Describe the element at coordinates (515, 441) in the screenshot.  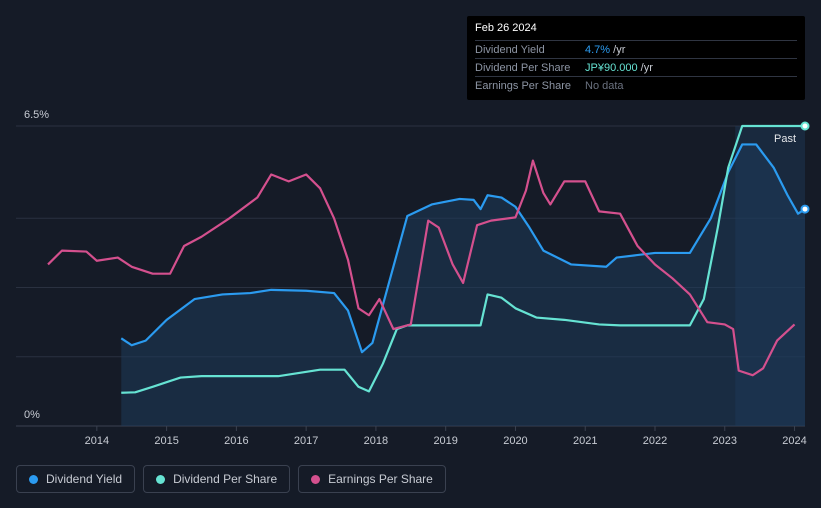
I see `x-tick-label: 2020` at that location.